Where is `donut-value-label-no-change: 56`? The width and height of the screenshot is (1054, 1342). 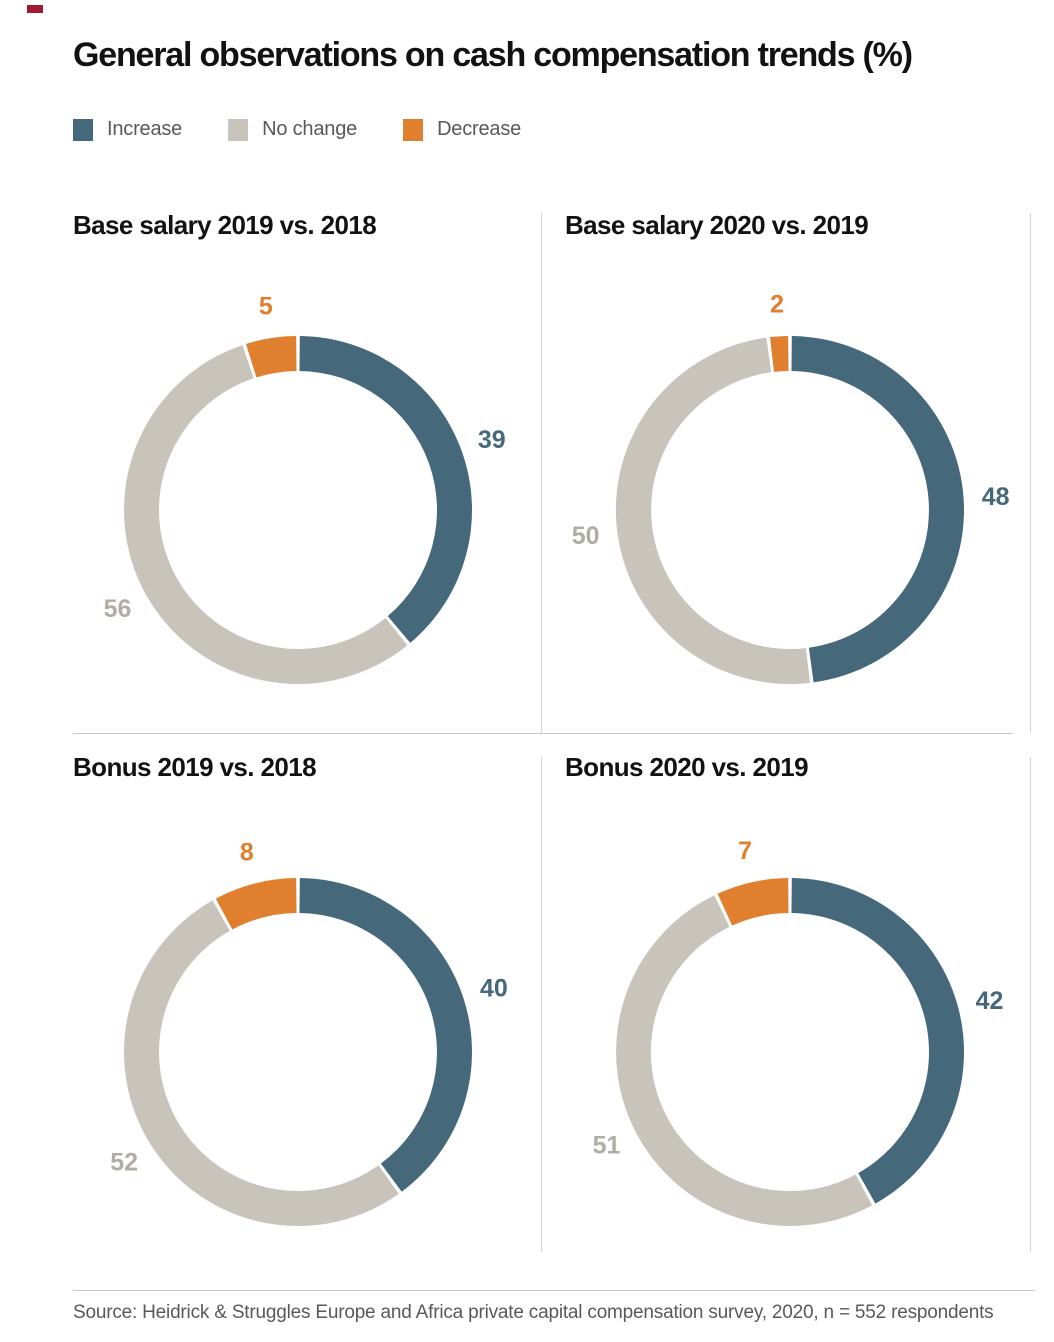
donut-value-label-no-change: 56 is located at coordinates (118, 609).